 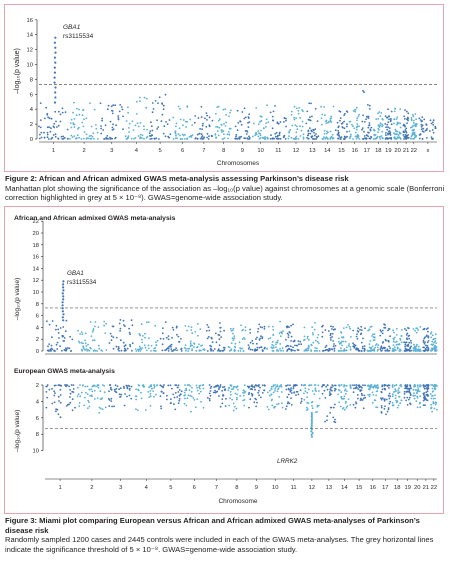 What do you see at coordinates (55, 134) in the screenshot?
I see `chrom-1-point` at bounding box center [55, 134].